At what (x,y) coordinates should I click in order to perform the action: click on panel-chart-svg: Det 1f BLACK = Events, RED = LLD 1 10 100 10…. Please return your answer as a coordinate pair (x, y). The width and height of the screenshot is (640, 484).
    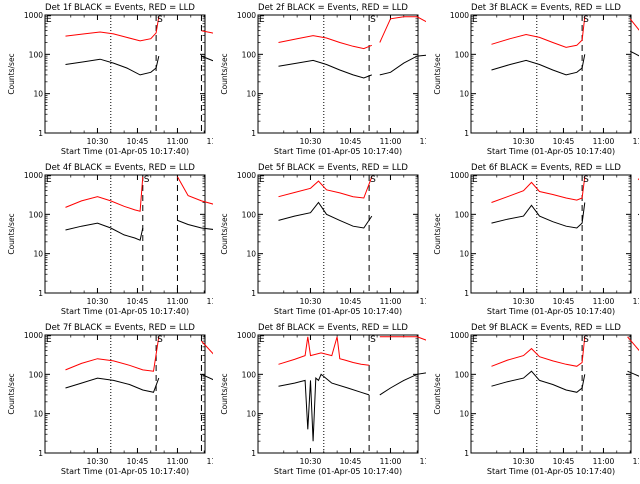
    Looking at the image, I should click on (157, 79).